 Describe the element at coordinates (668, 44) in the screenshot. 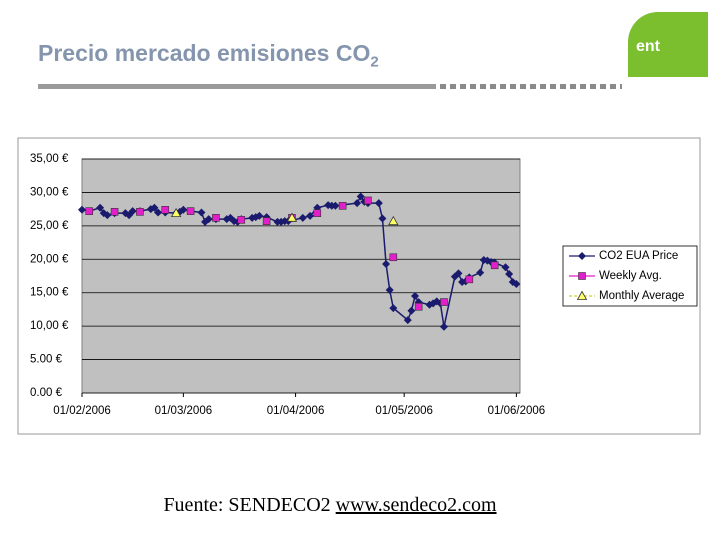

I see `logo: ent` at that location.